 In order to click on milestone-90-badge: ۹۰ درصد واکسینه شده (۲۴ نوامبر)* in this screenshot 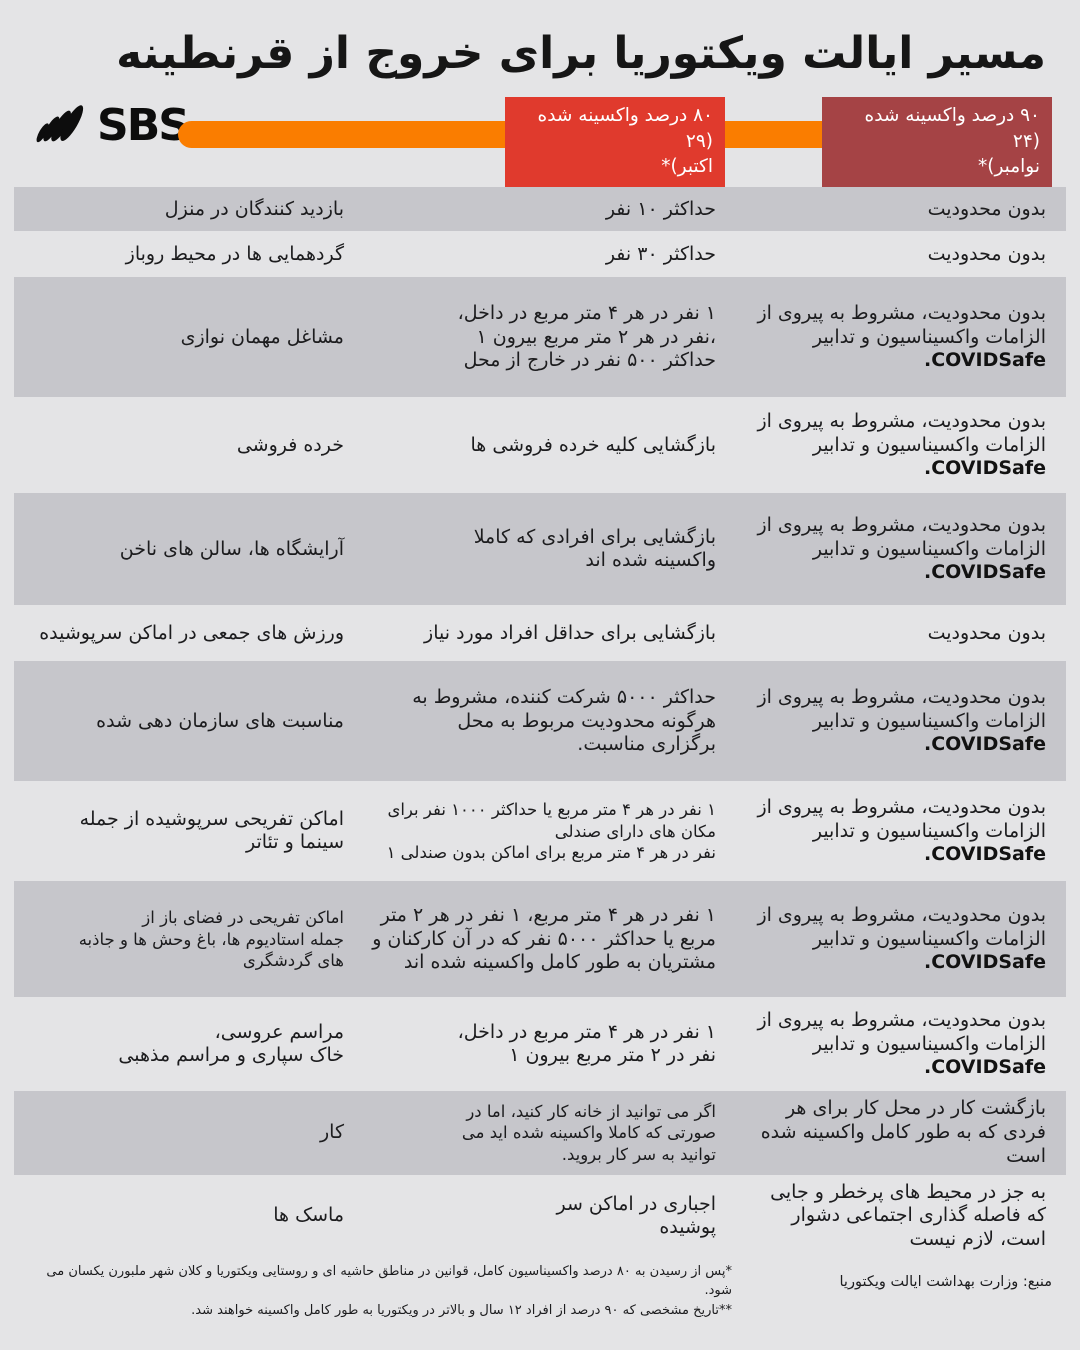, I will do `click(937, 142)`.